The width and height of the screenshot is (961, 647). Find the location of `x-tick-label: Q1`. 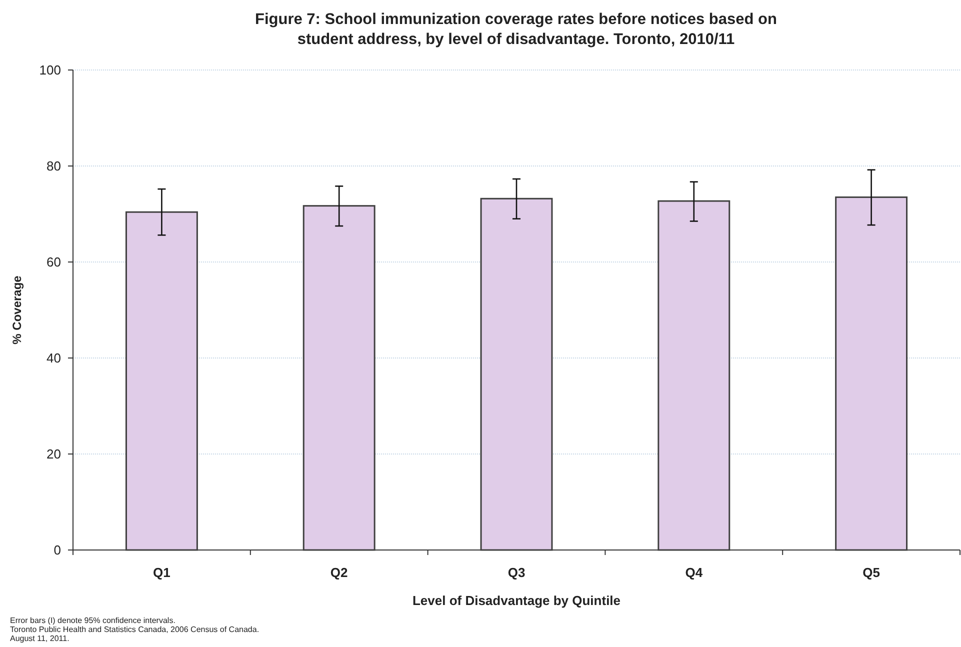

x-tick-label: Q1 is located at coordinates (161, 572).